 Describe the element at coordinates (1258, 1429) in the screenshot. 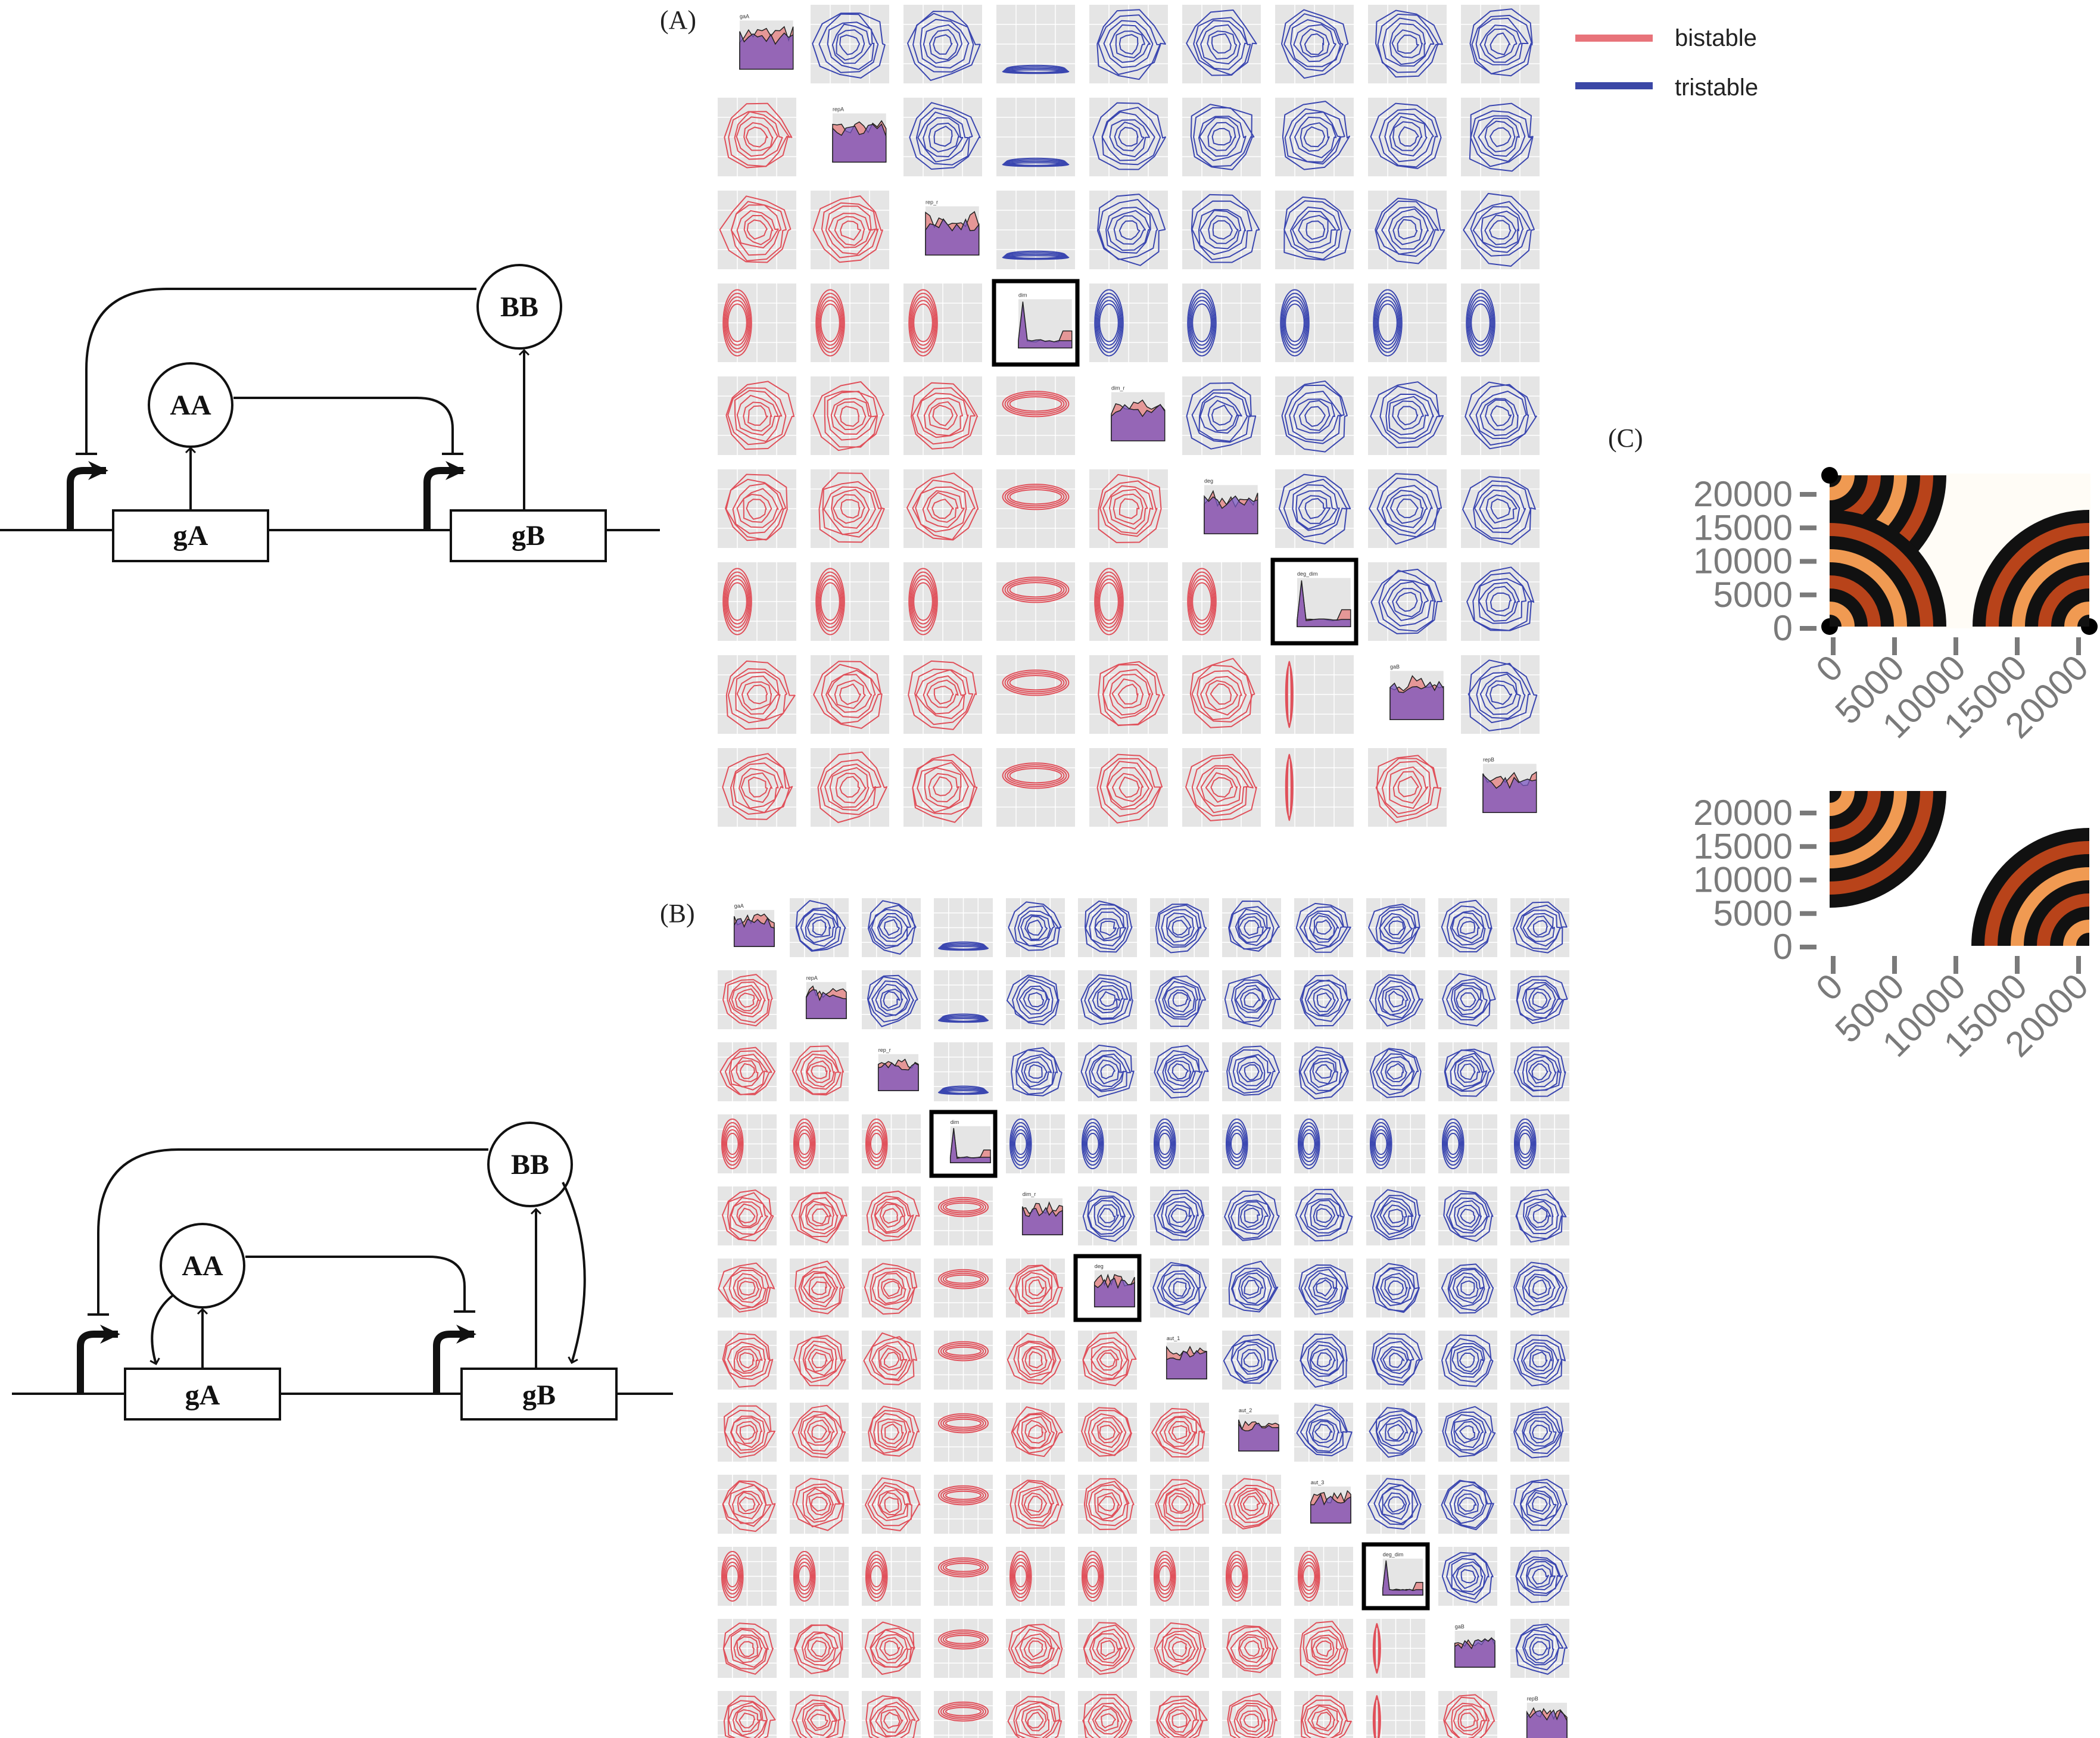

I see `diagonal-density-cell: aut_2` at that location.